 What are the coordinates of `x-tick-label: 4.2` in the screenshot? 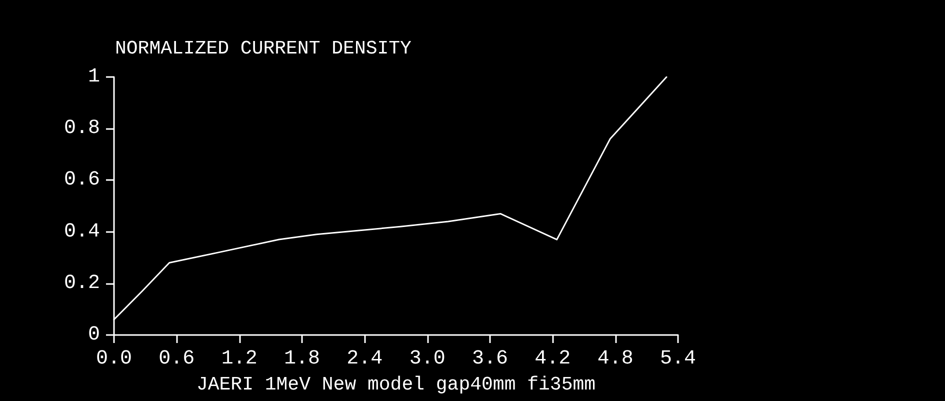 It's located at (552, 359).